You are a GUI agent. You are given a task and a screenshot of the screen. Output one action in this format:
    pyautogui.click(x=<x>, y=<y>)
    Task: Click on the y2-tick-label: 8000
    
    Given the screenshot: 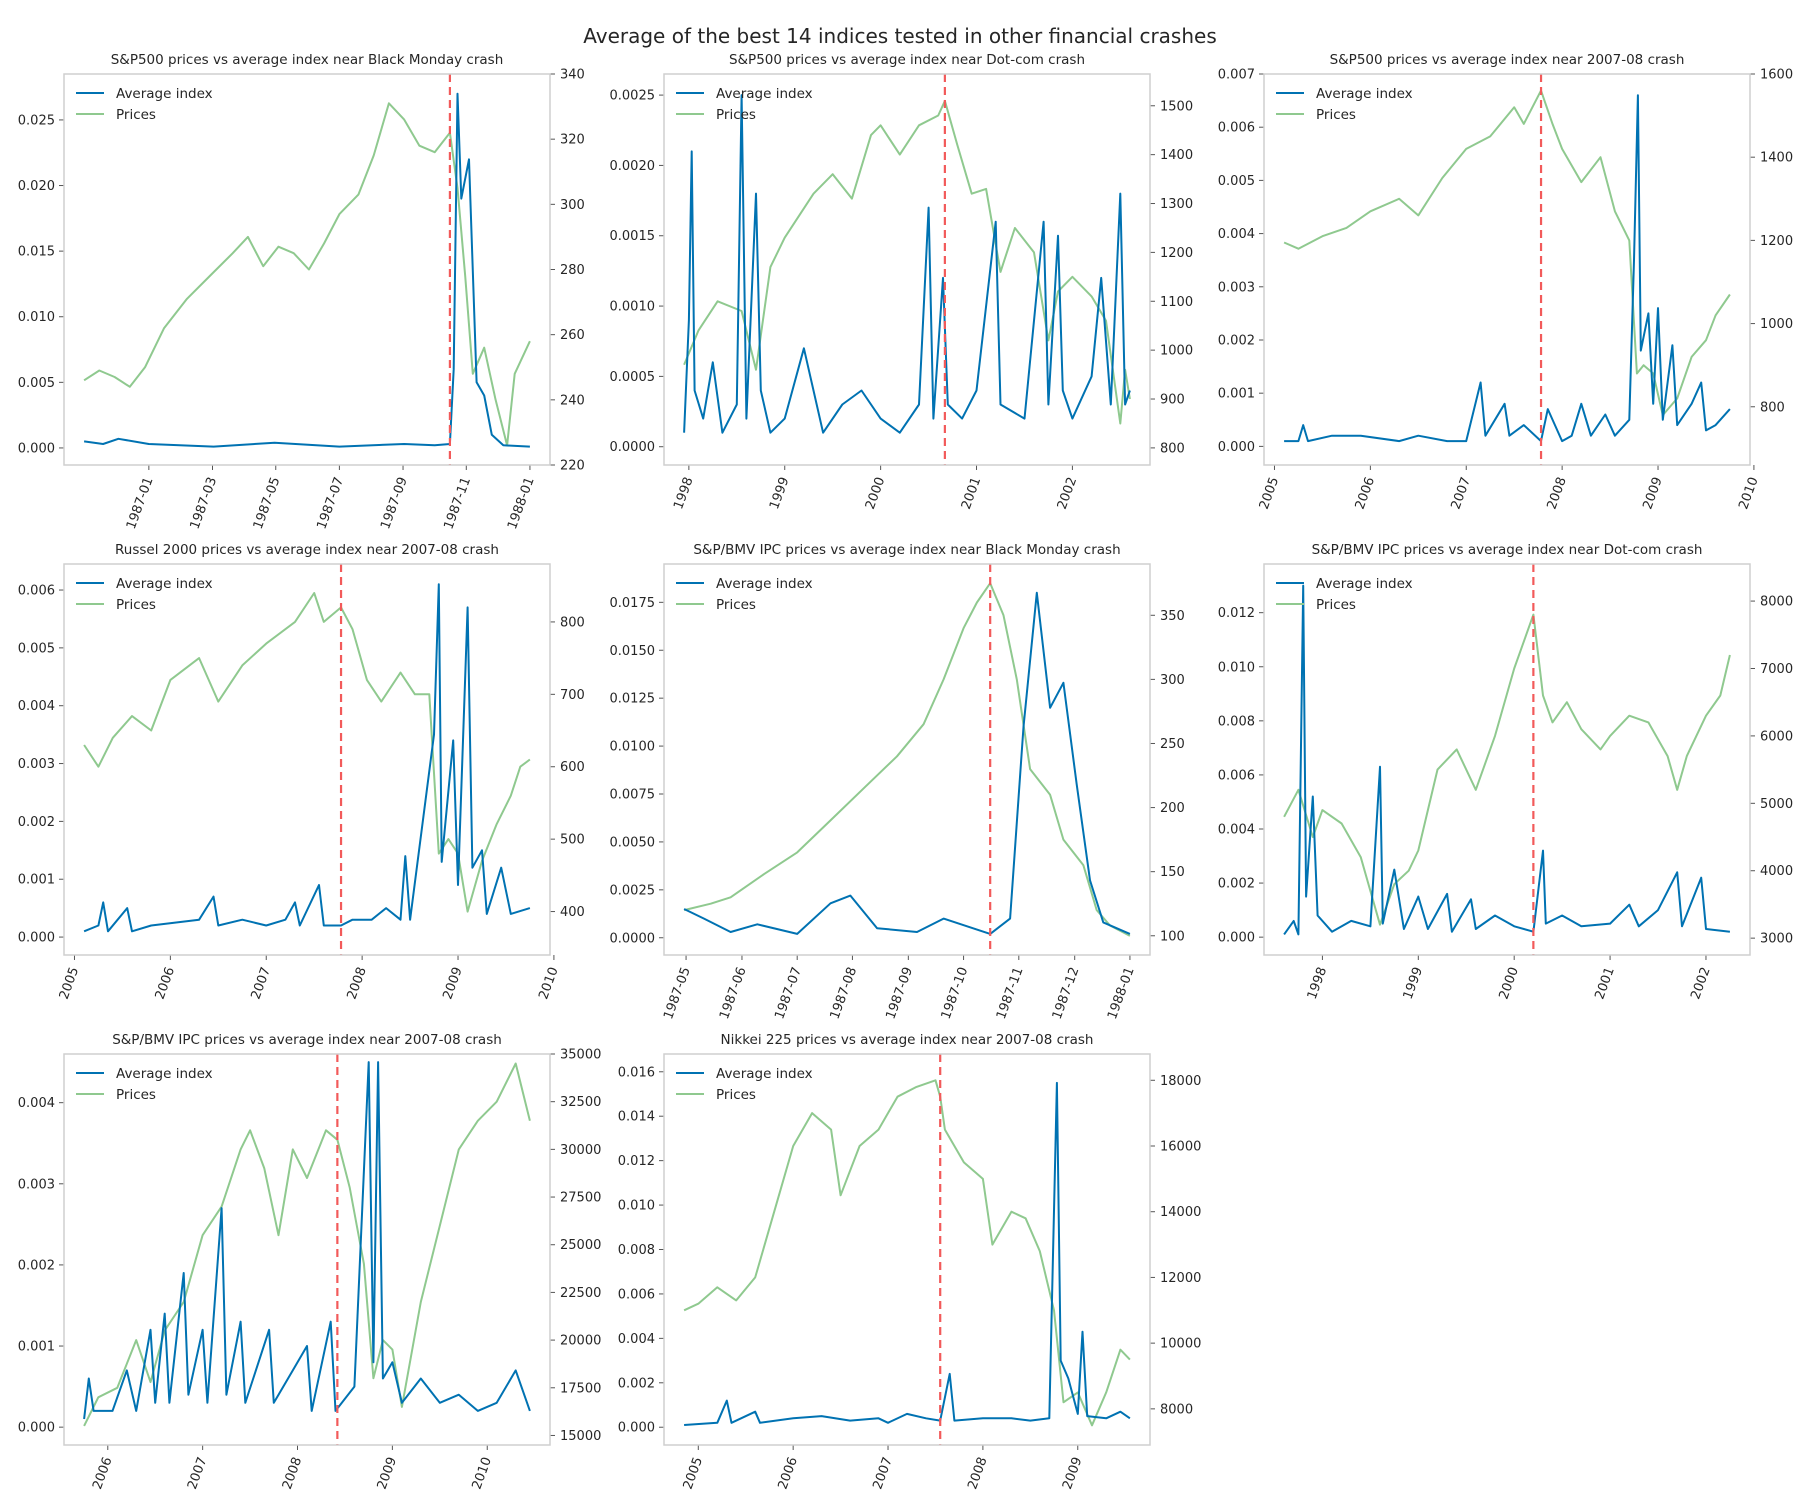 What is the action you would take?
    pyautogui.click(x=1776, y=602)
    